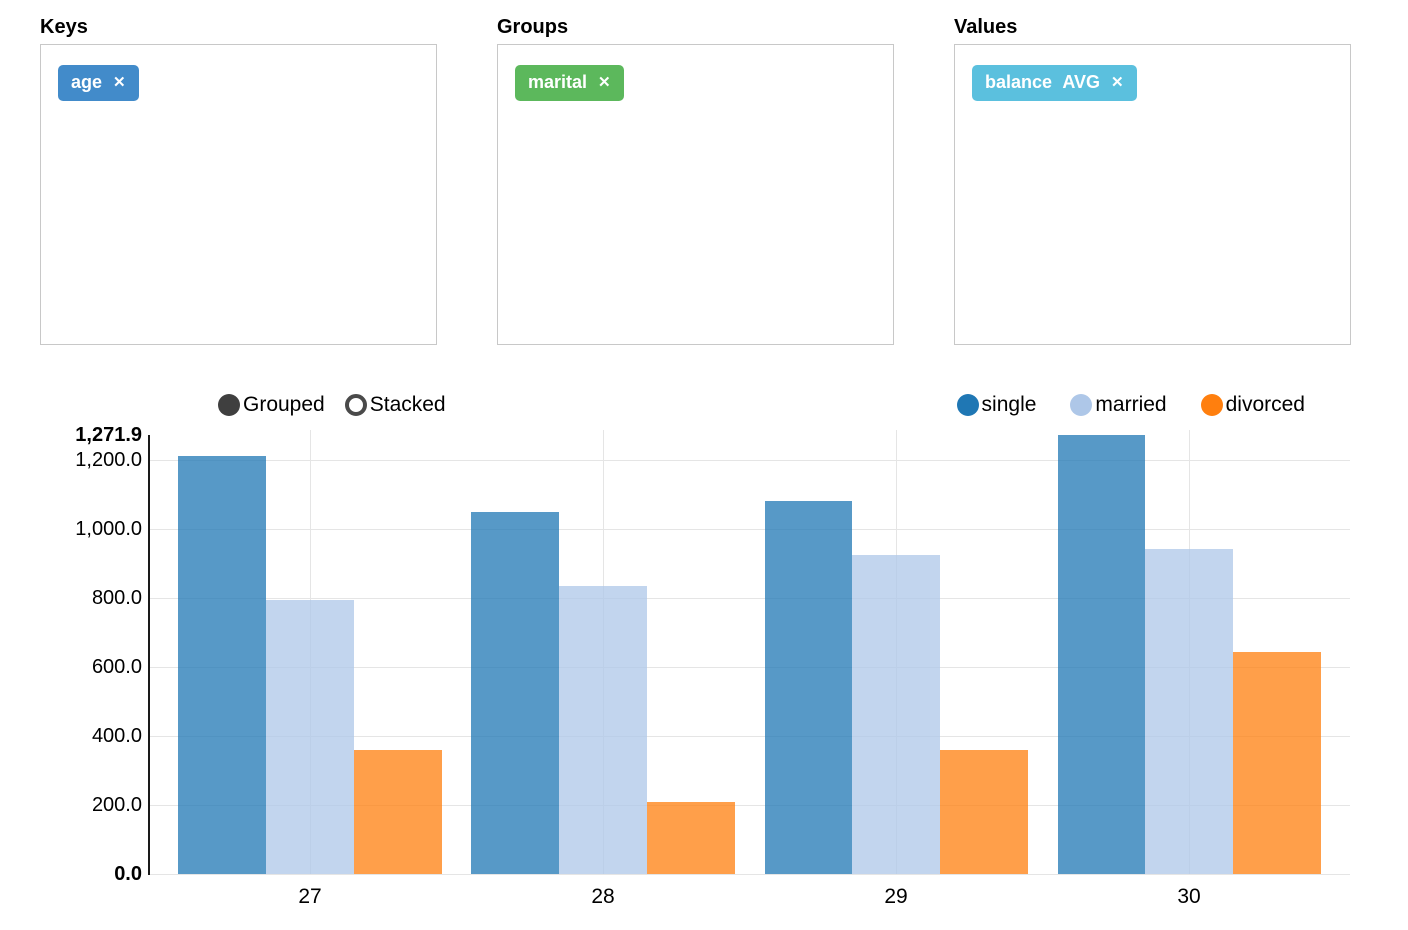 The width and height of the screenshot is (1408, 930). What do you see at coordinates (1265, 404) in the screenshot?
I see `legend-label: divorced` at bounding box center [1265, 404].